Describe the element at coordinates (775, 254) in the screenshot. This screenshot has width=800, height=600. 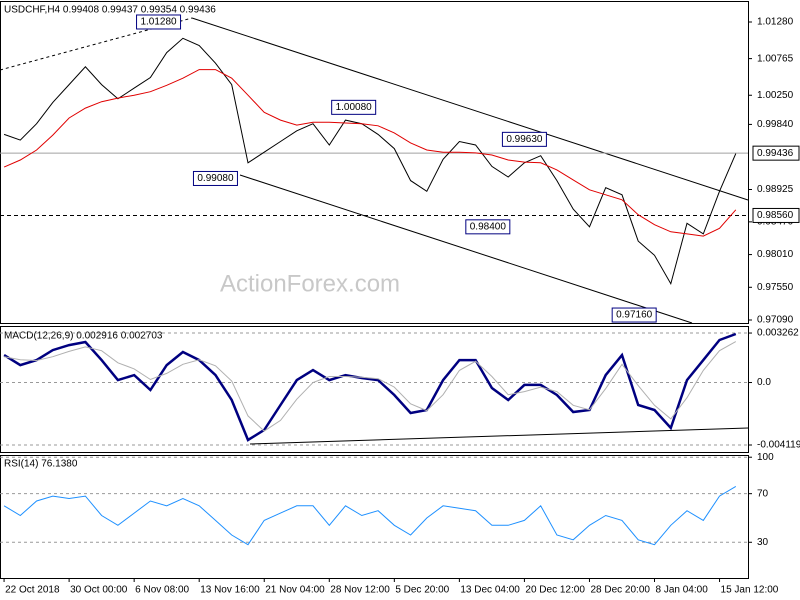
I see `y-tick-label: 0.98010` at that location.